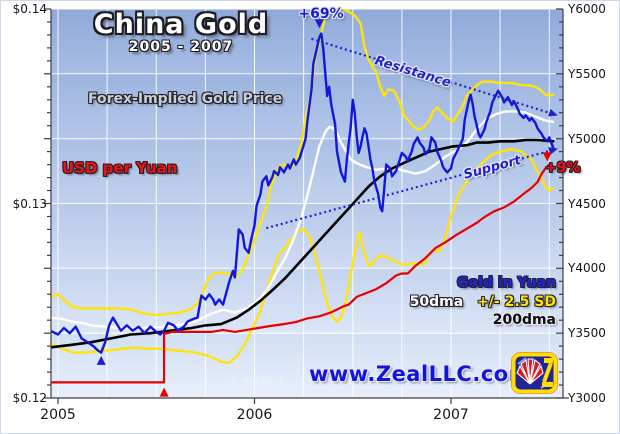  Describe the element at coordinates (530, 371) in the screenshot. I see `logo-shell-icon` at that location.